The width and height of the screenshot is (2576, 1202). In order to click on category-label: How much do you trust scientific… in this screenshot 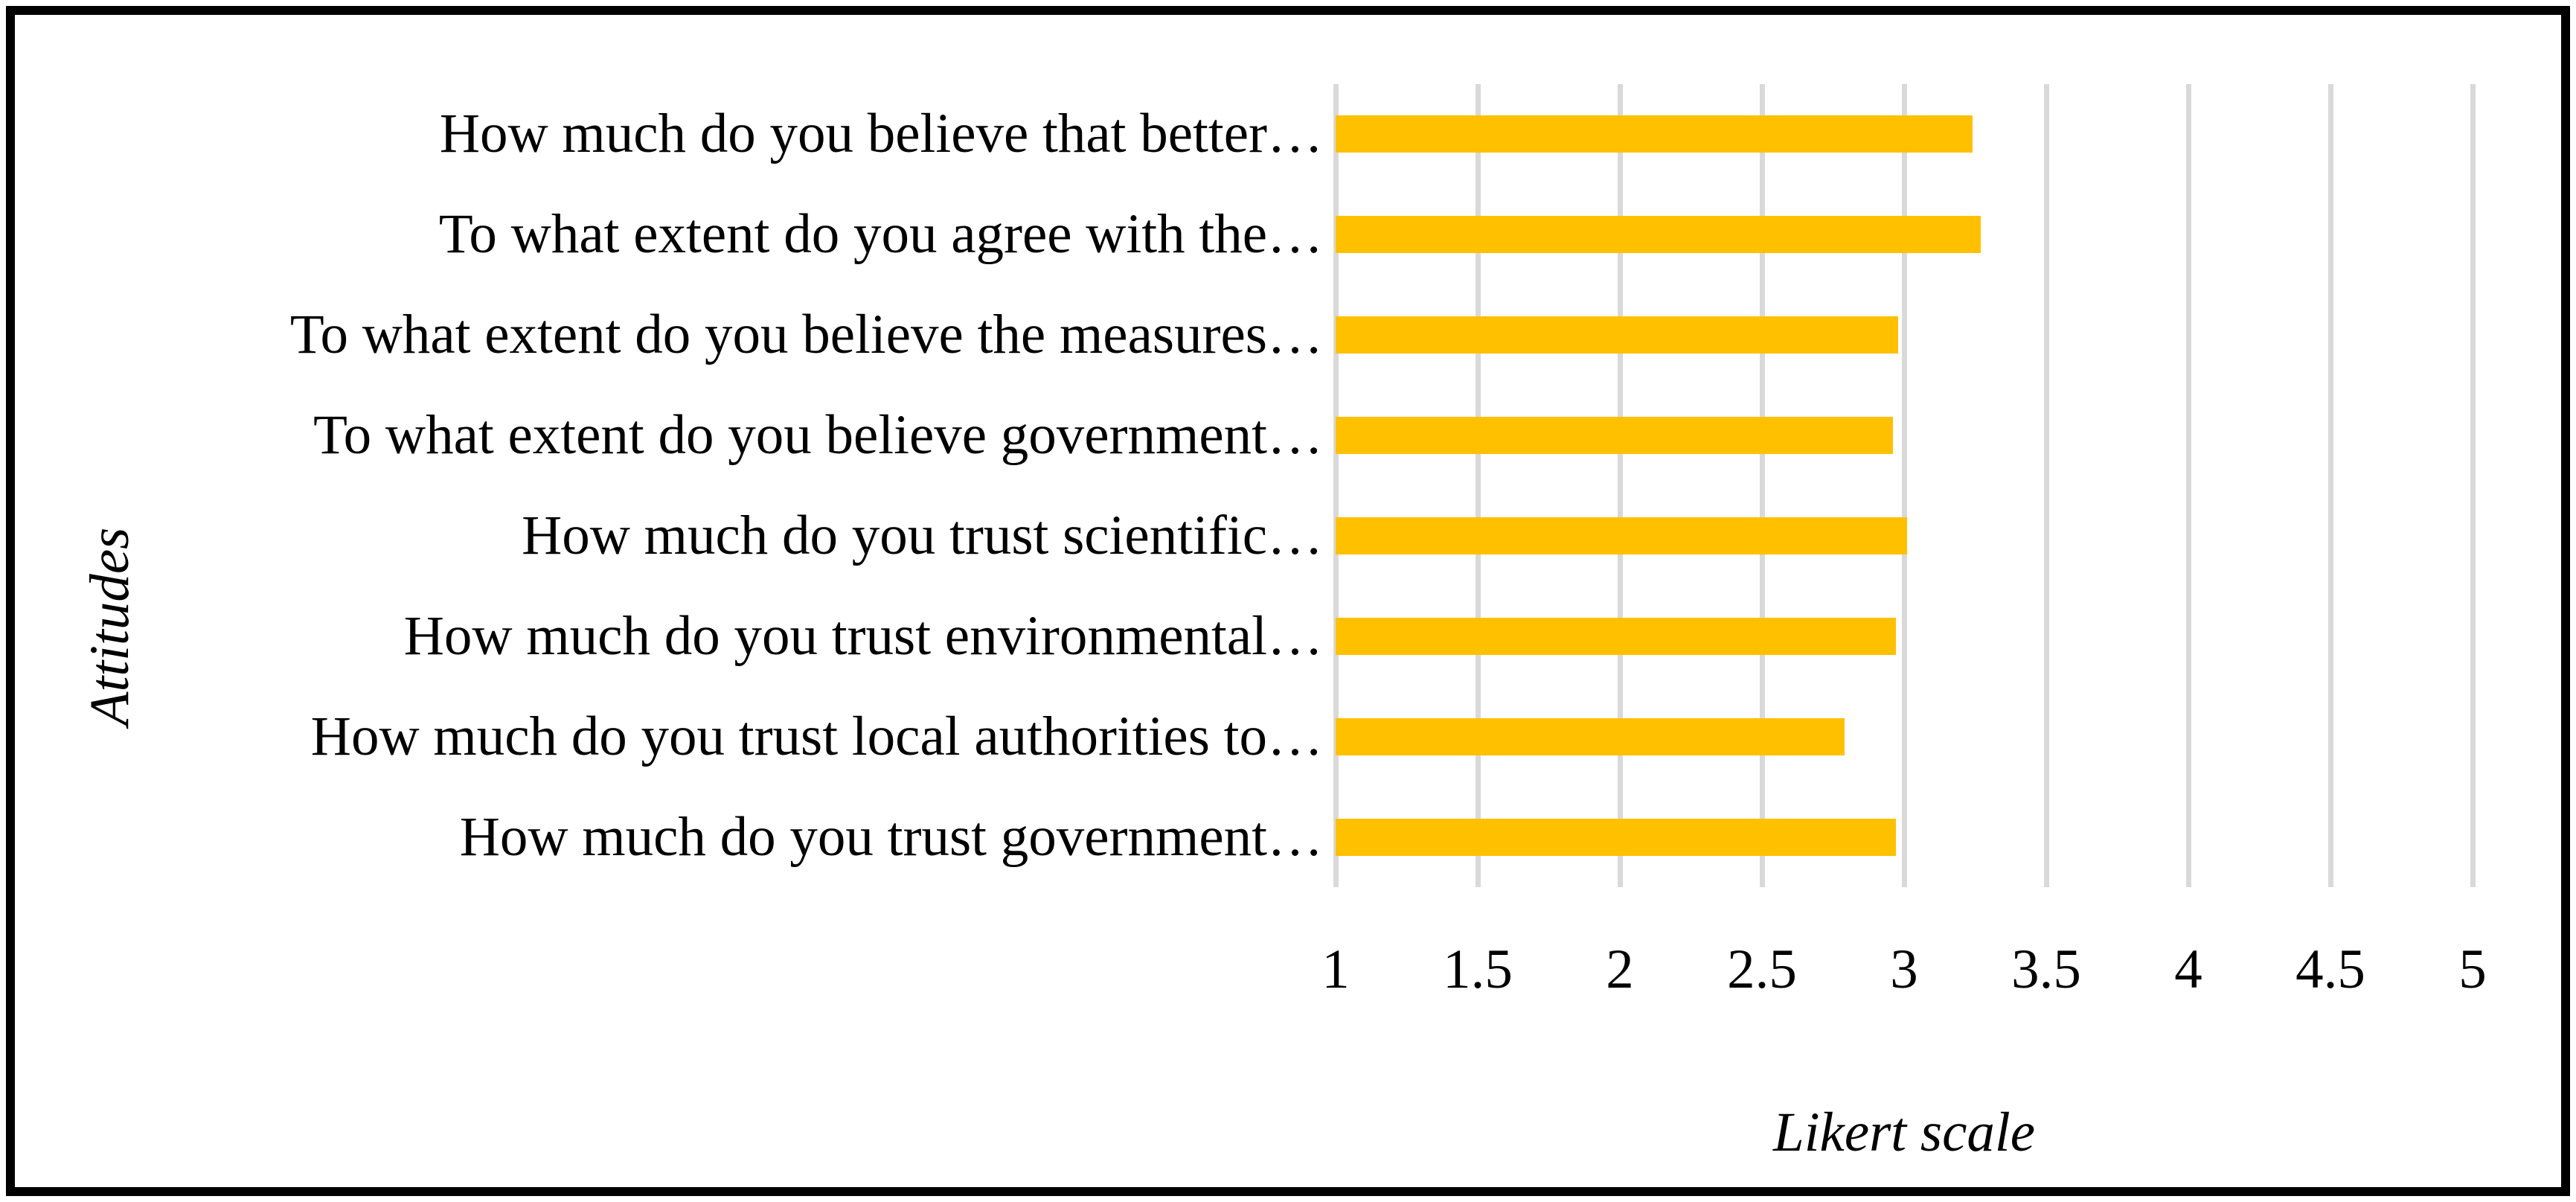, I will do `click(923, 535)`.